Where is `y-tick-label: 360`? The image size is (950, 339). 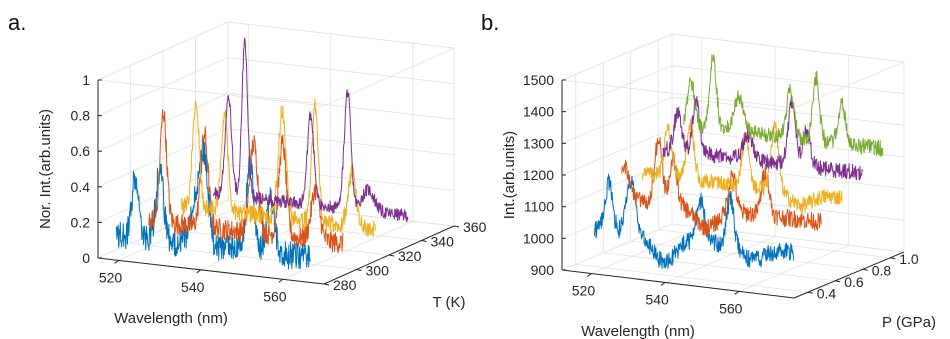 y-tick-label: 360 is located at coordinates (475, 227).